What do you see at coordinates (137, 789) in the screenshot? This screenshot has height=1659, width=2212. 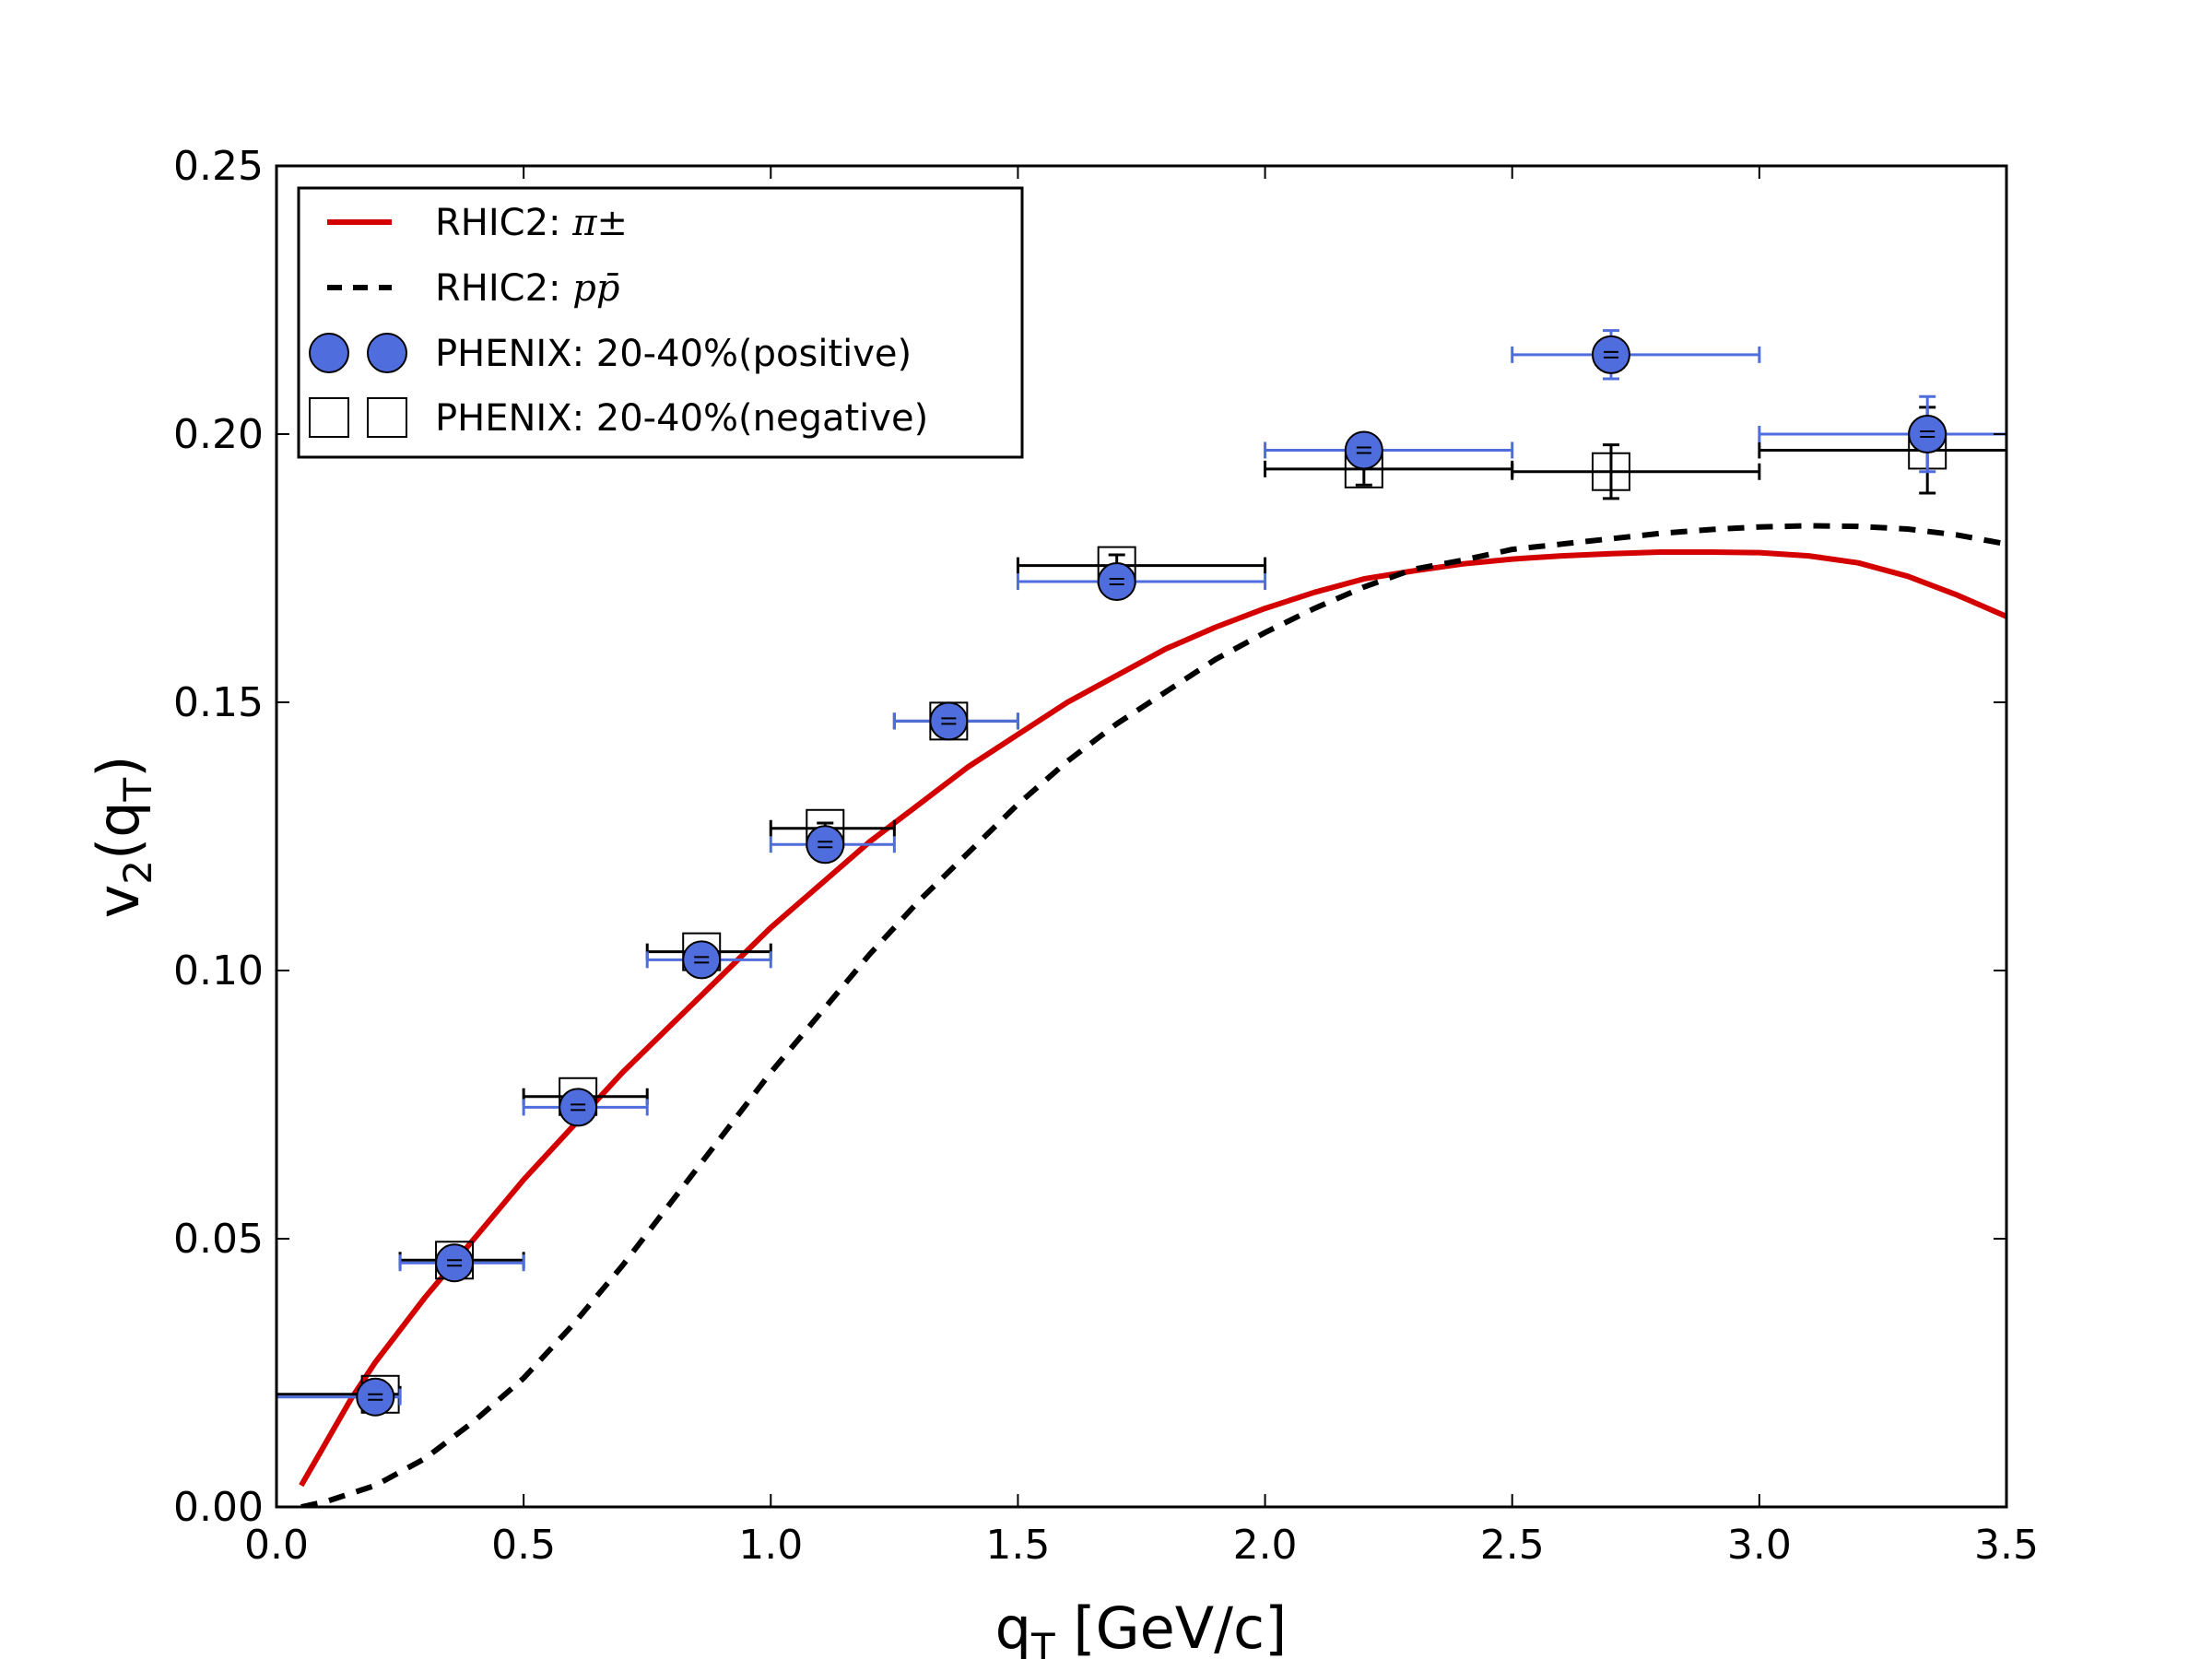 I see `y-axis-title-arg-sub: T` at bounding box center [137, 789].